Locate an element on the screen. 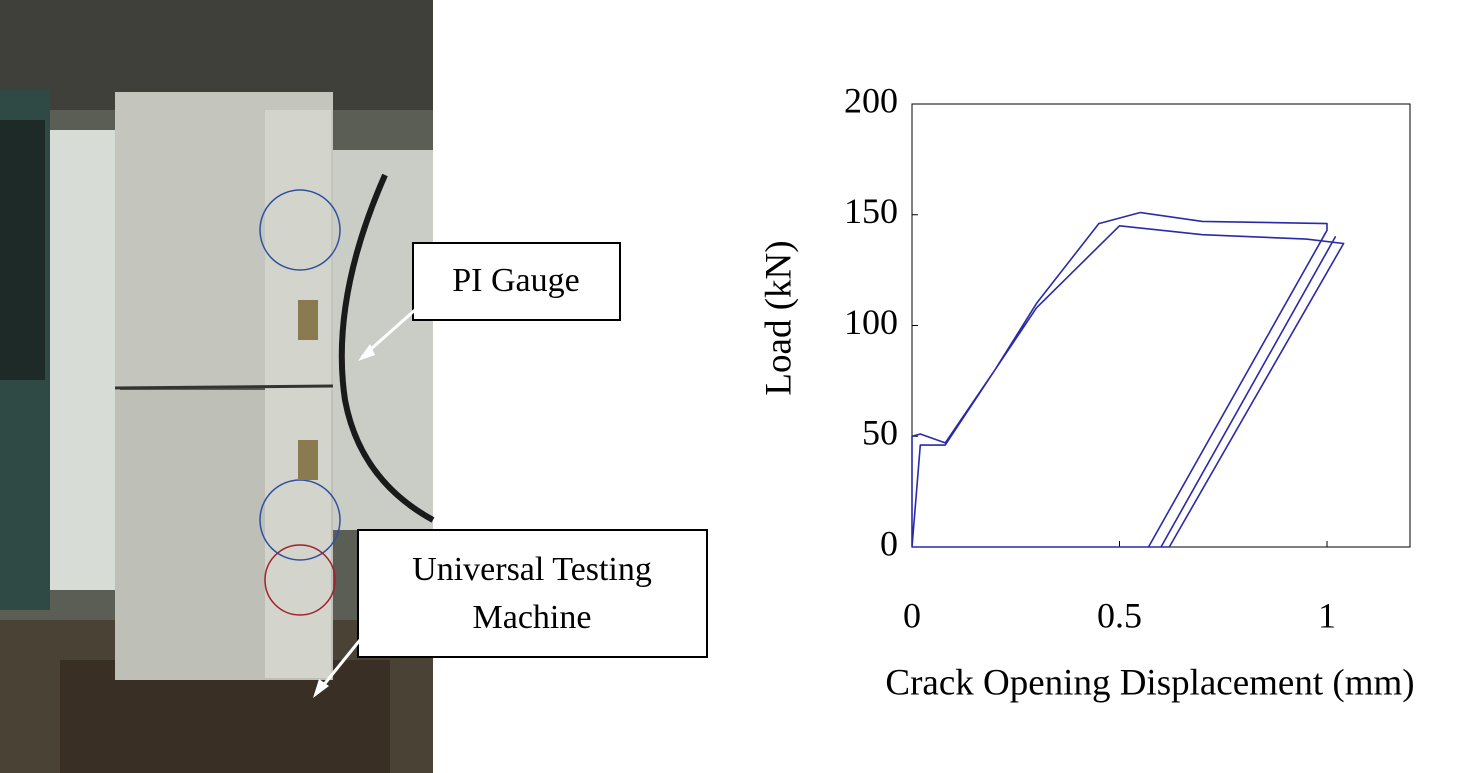 The height and width of the screenshot is (773, 1472). x-tick-label: 0 is located at coordinates (912, 615).